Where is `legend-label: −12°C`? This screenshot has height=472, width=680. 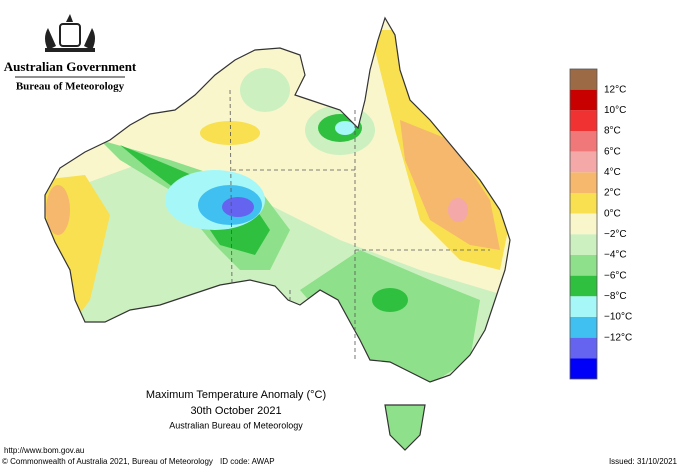 legend-label: −12°C is located at coordinates (618, 337).